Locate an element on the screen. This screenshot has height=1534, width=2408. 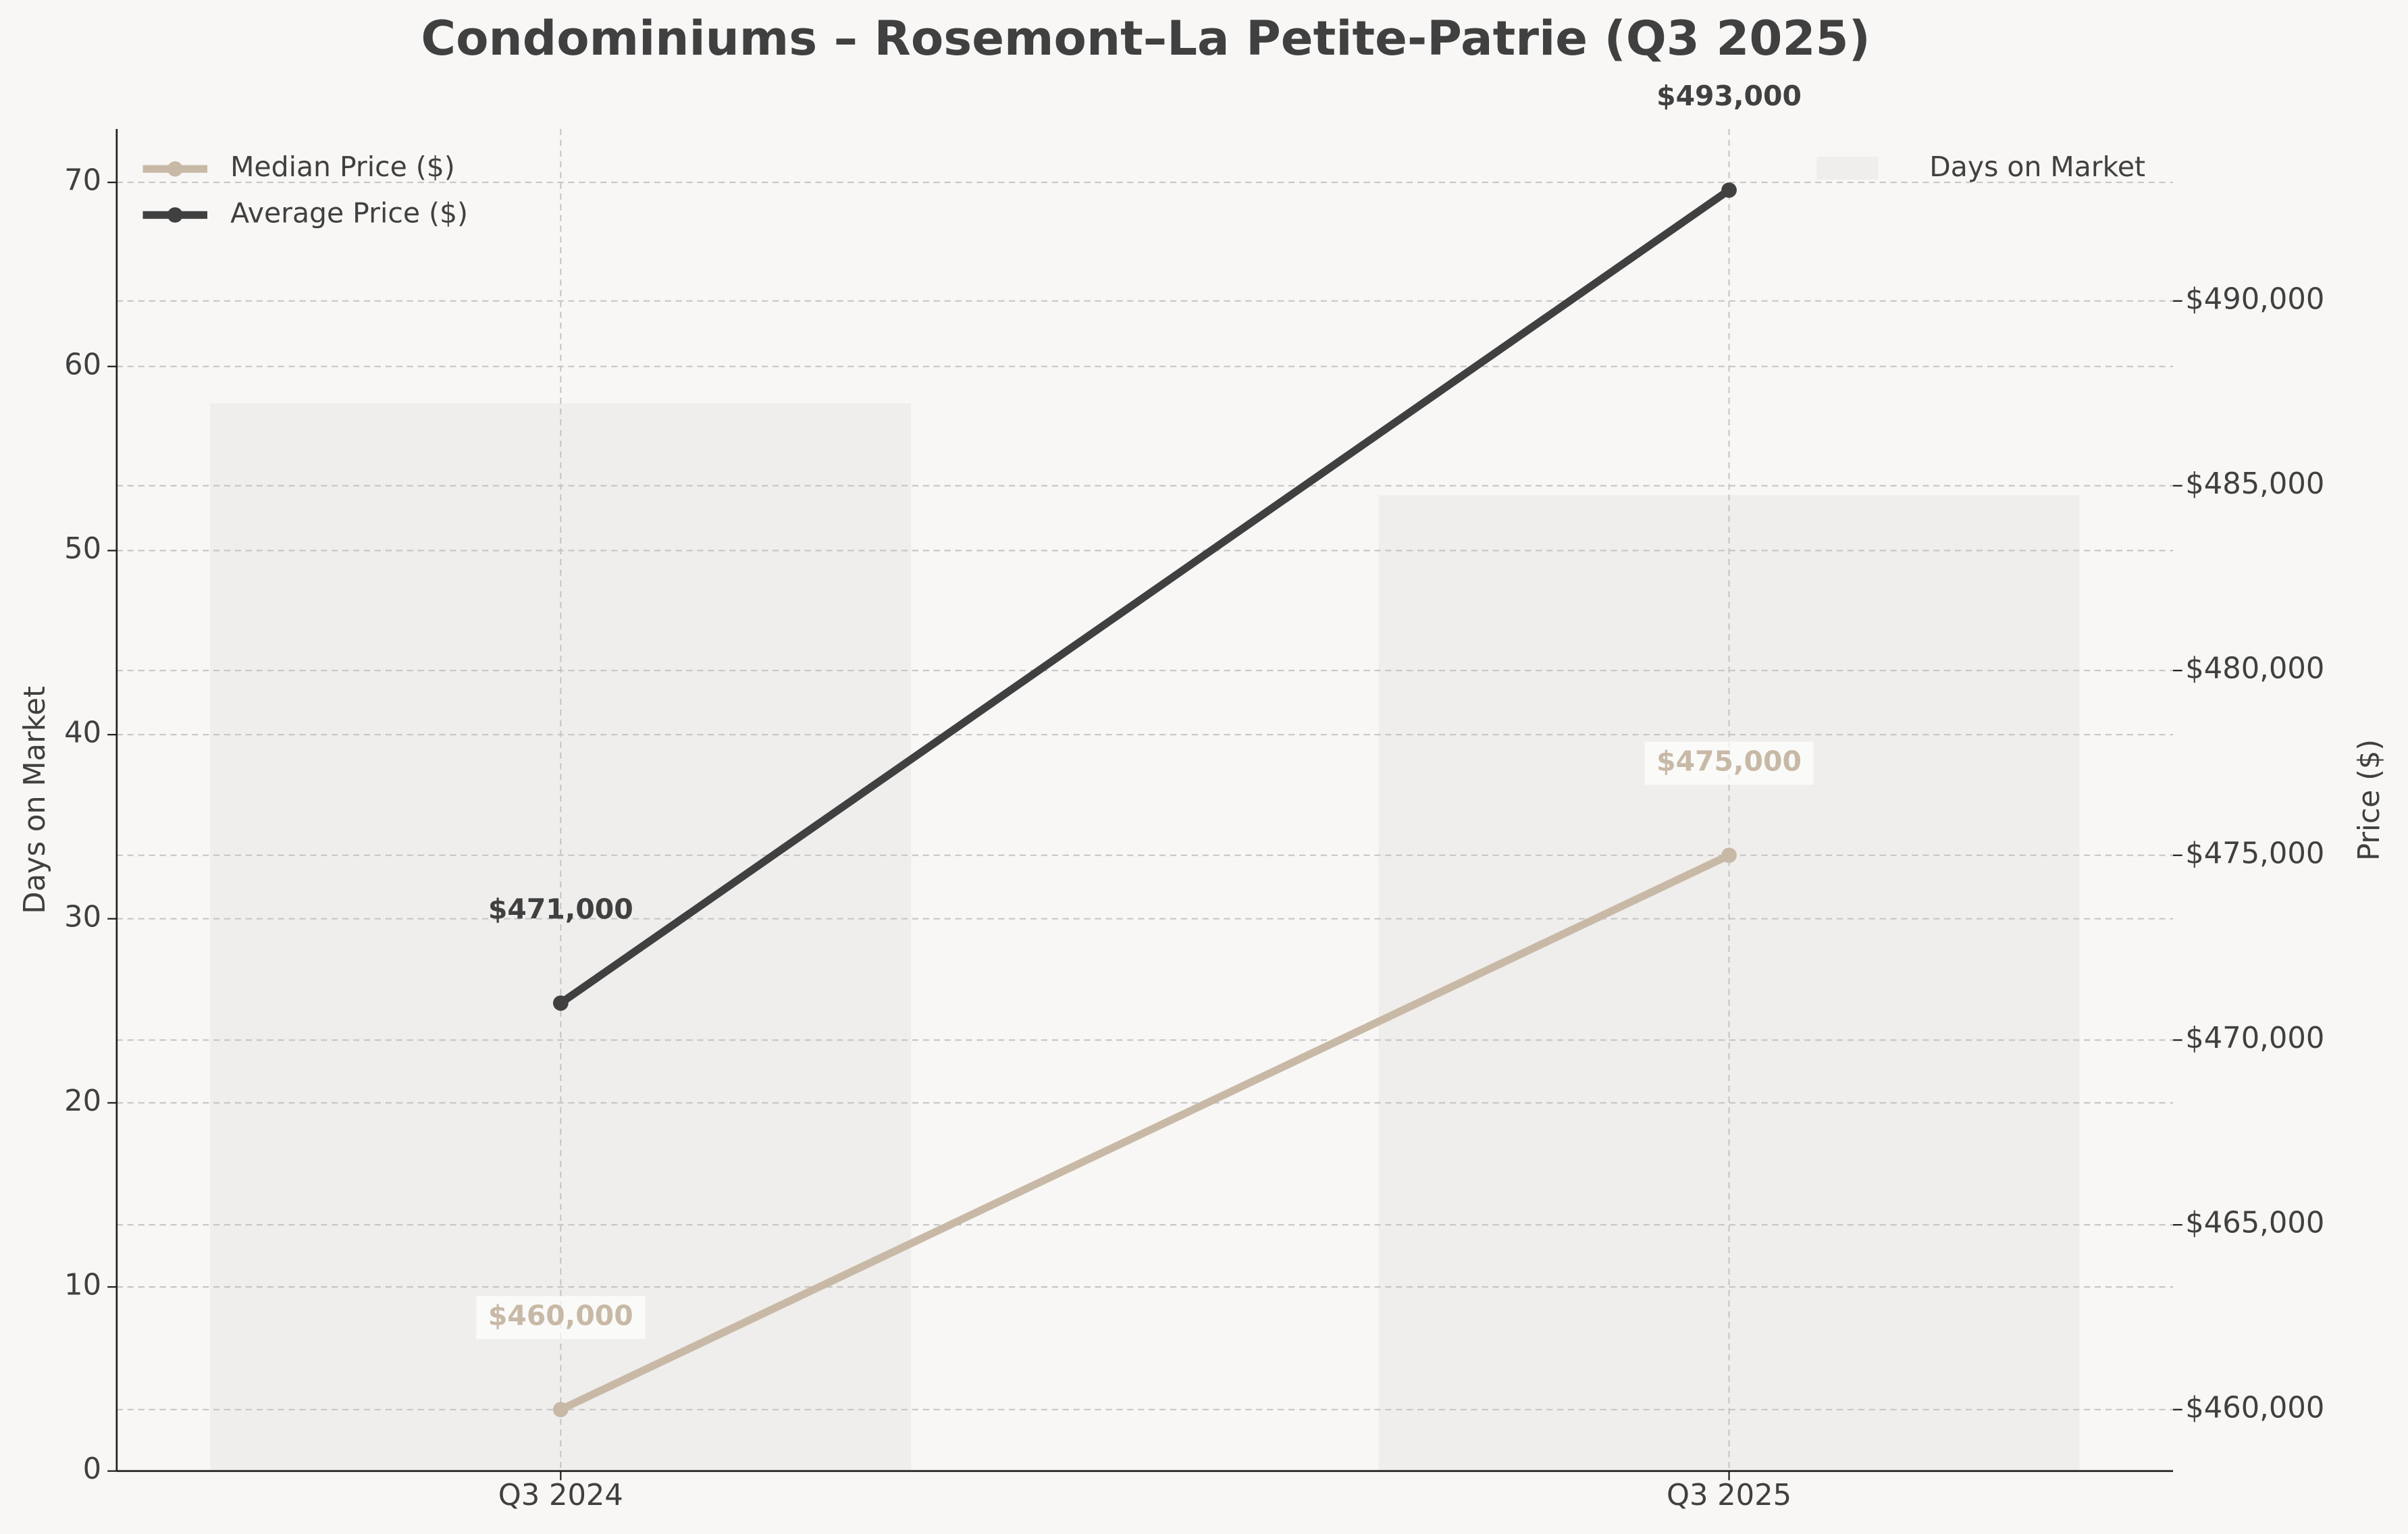
legend-label: Median Price ($) is located at coordinates (342, 167).